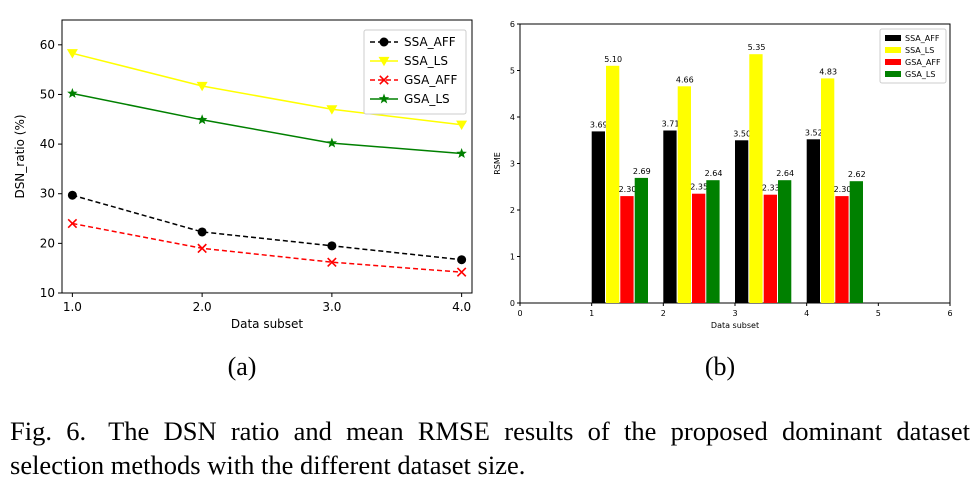  Describe the element at coordinates (699, 187) in the screenshot. I see `bar-value-label: 2.35` at that location.